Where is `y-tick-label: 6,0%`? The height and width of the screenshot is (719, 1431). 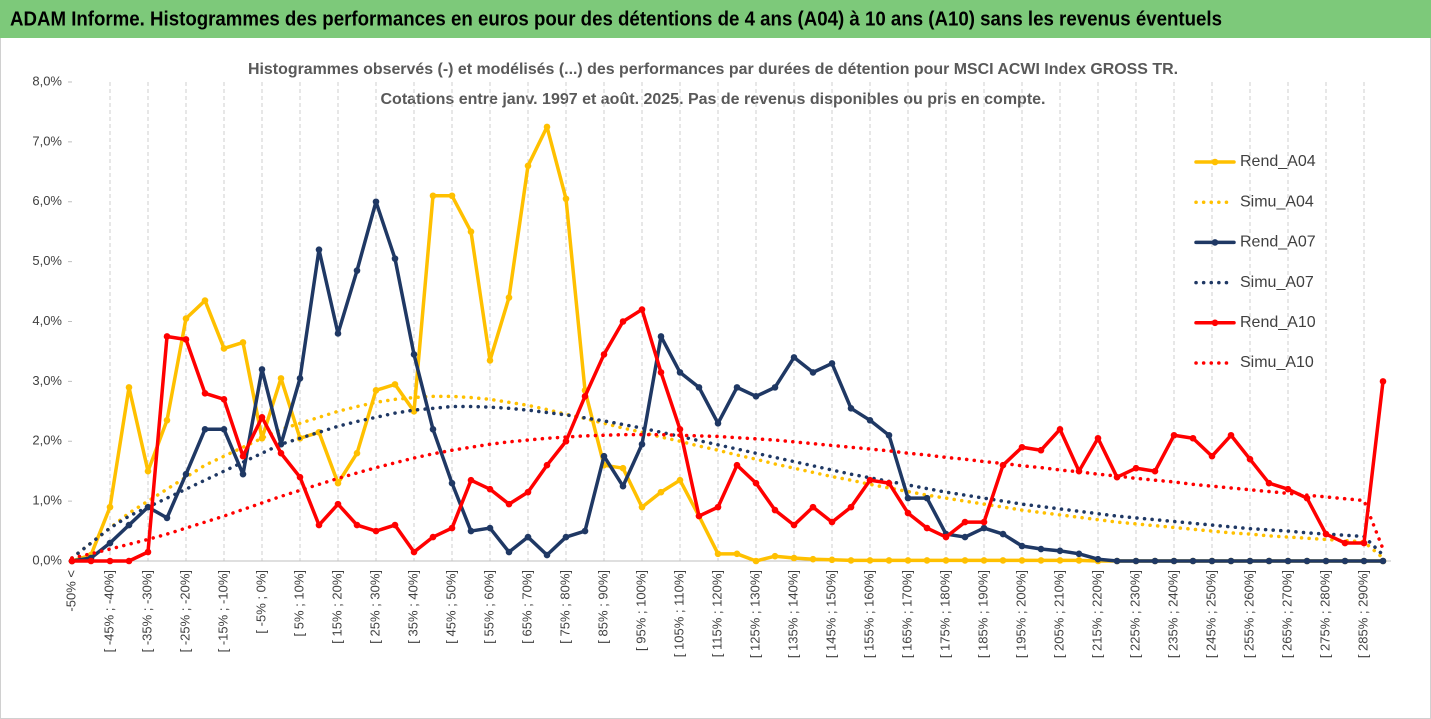 y-tick-label: 6,0% is located at coordinates (47, 200).